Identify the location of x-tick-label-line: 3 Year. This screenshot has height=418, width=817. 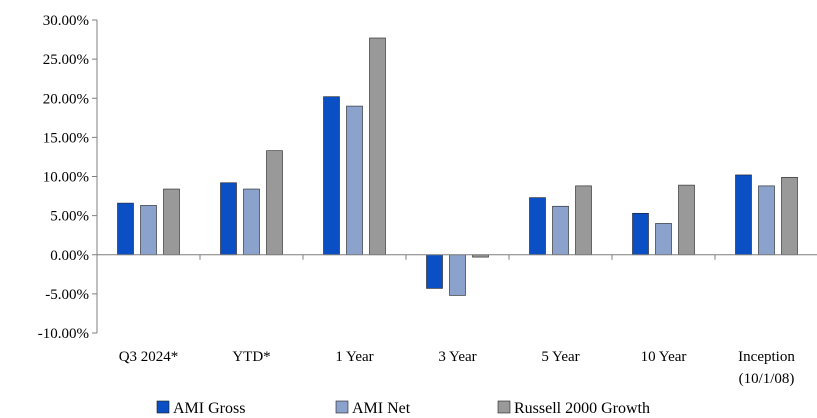
(457, 357).